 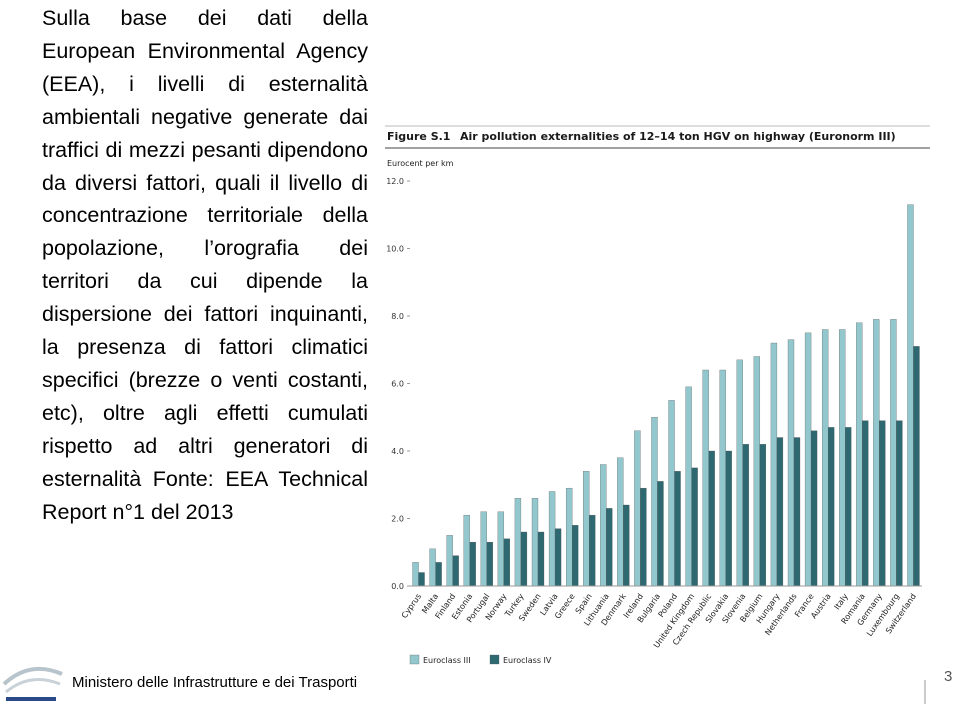 What do you see at coordinates (397, 451) in the screenshot?
I see `y-tick-label: 4.0` at bounding box center [397, 451].